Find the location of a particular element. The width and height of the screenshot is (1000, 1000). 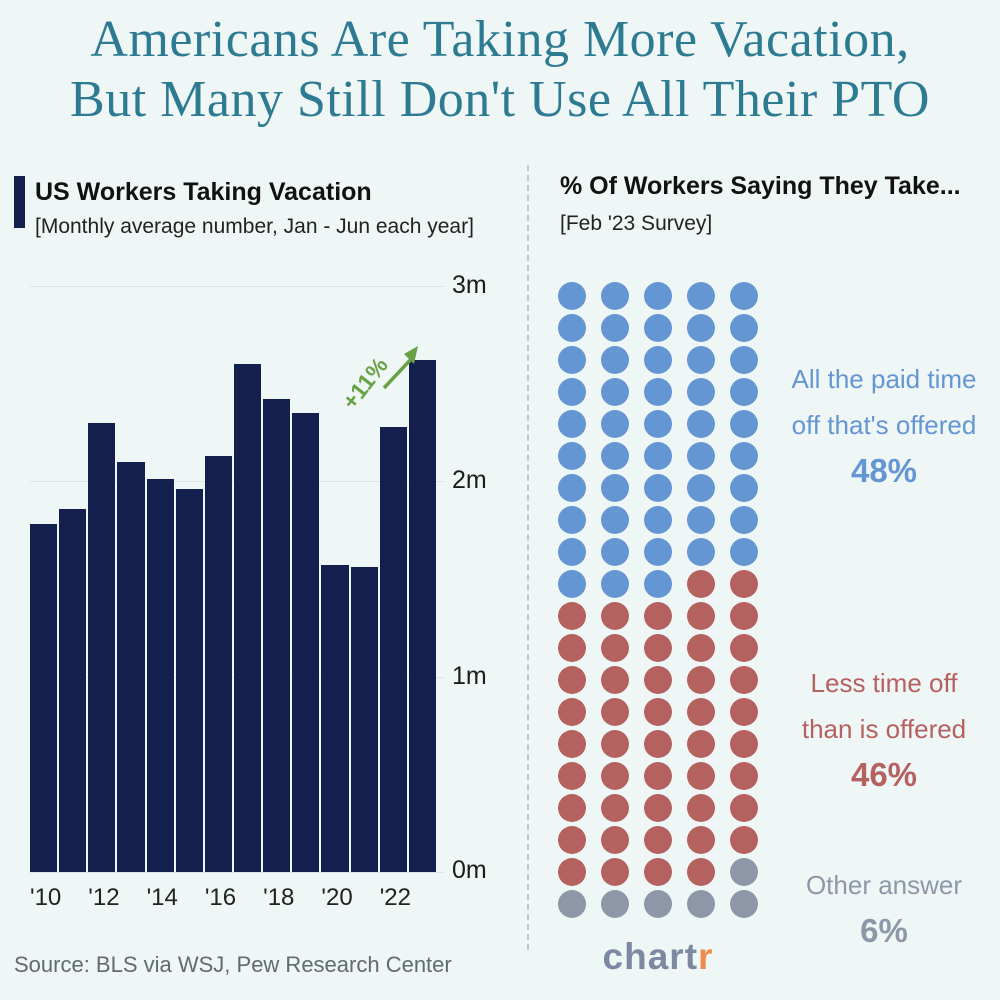

chartr-logo-accent: r is located at coordinates (706, 956).